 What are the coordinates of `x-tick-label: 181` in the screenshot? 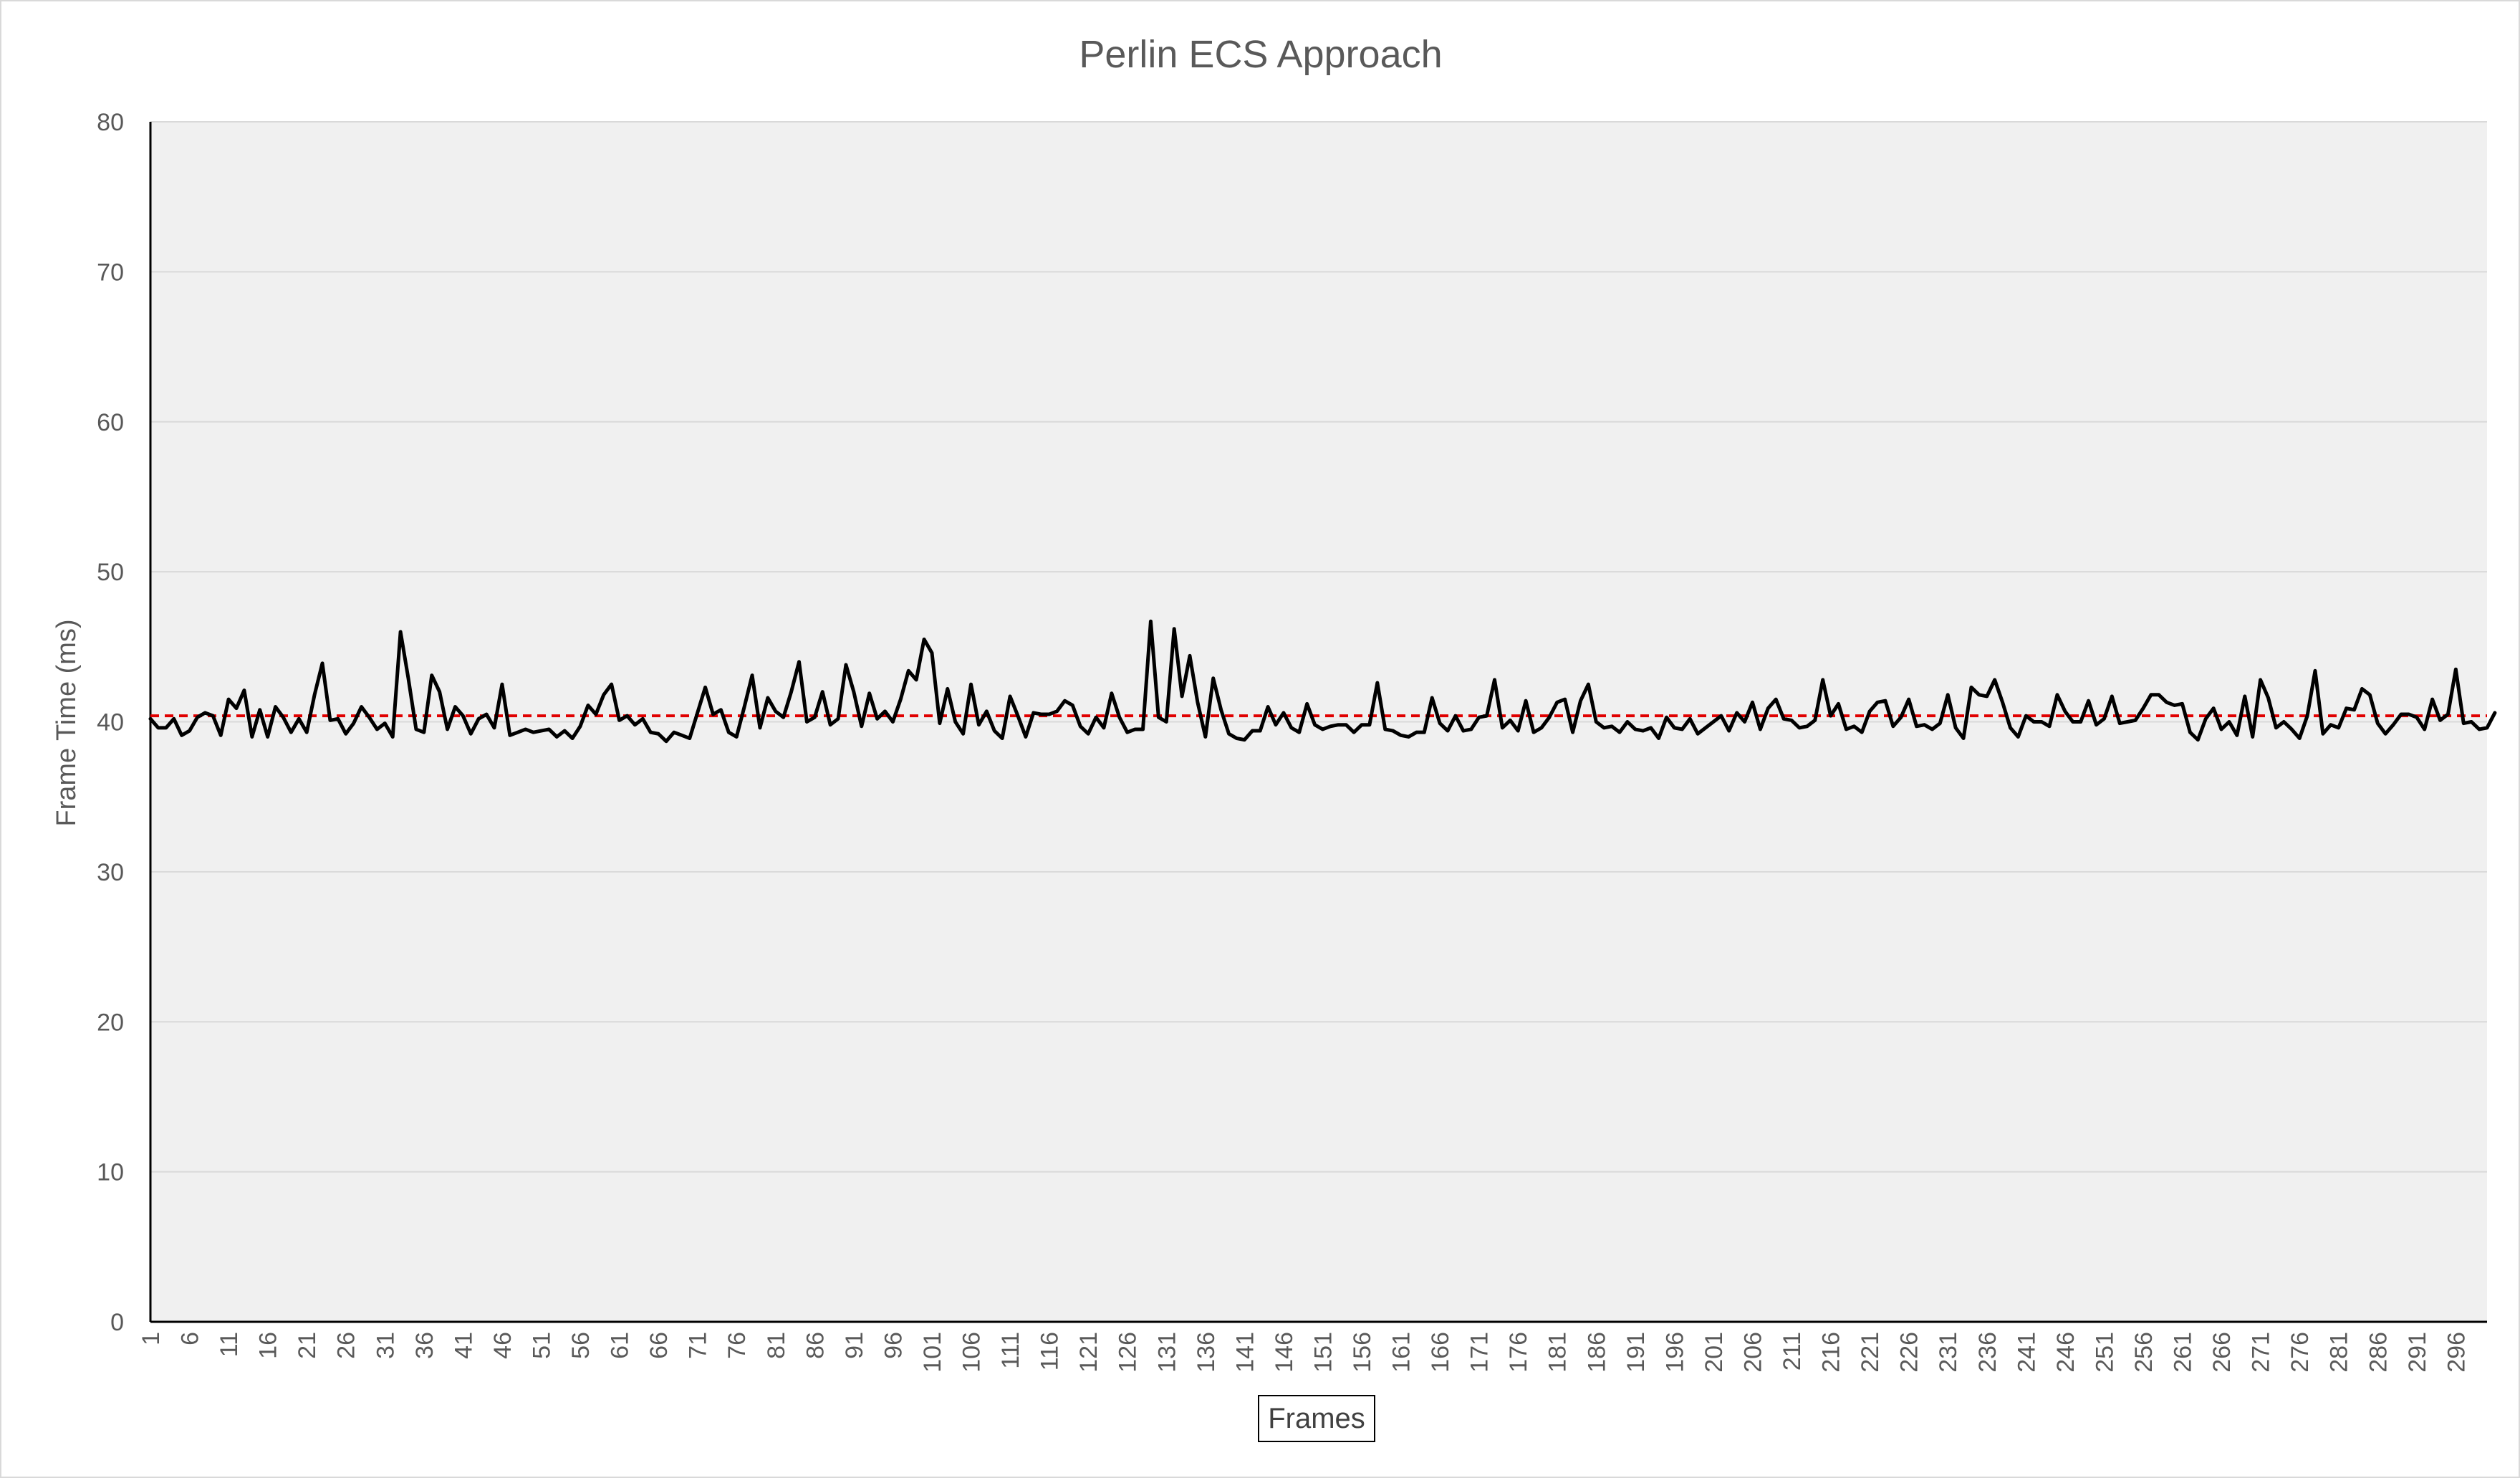 It's located at (1558, 1352).